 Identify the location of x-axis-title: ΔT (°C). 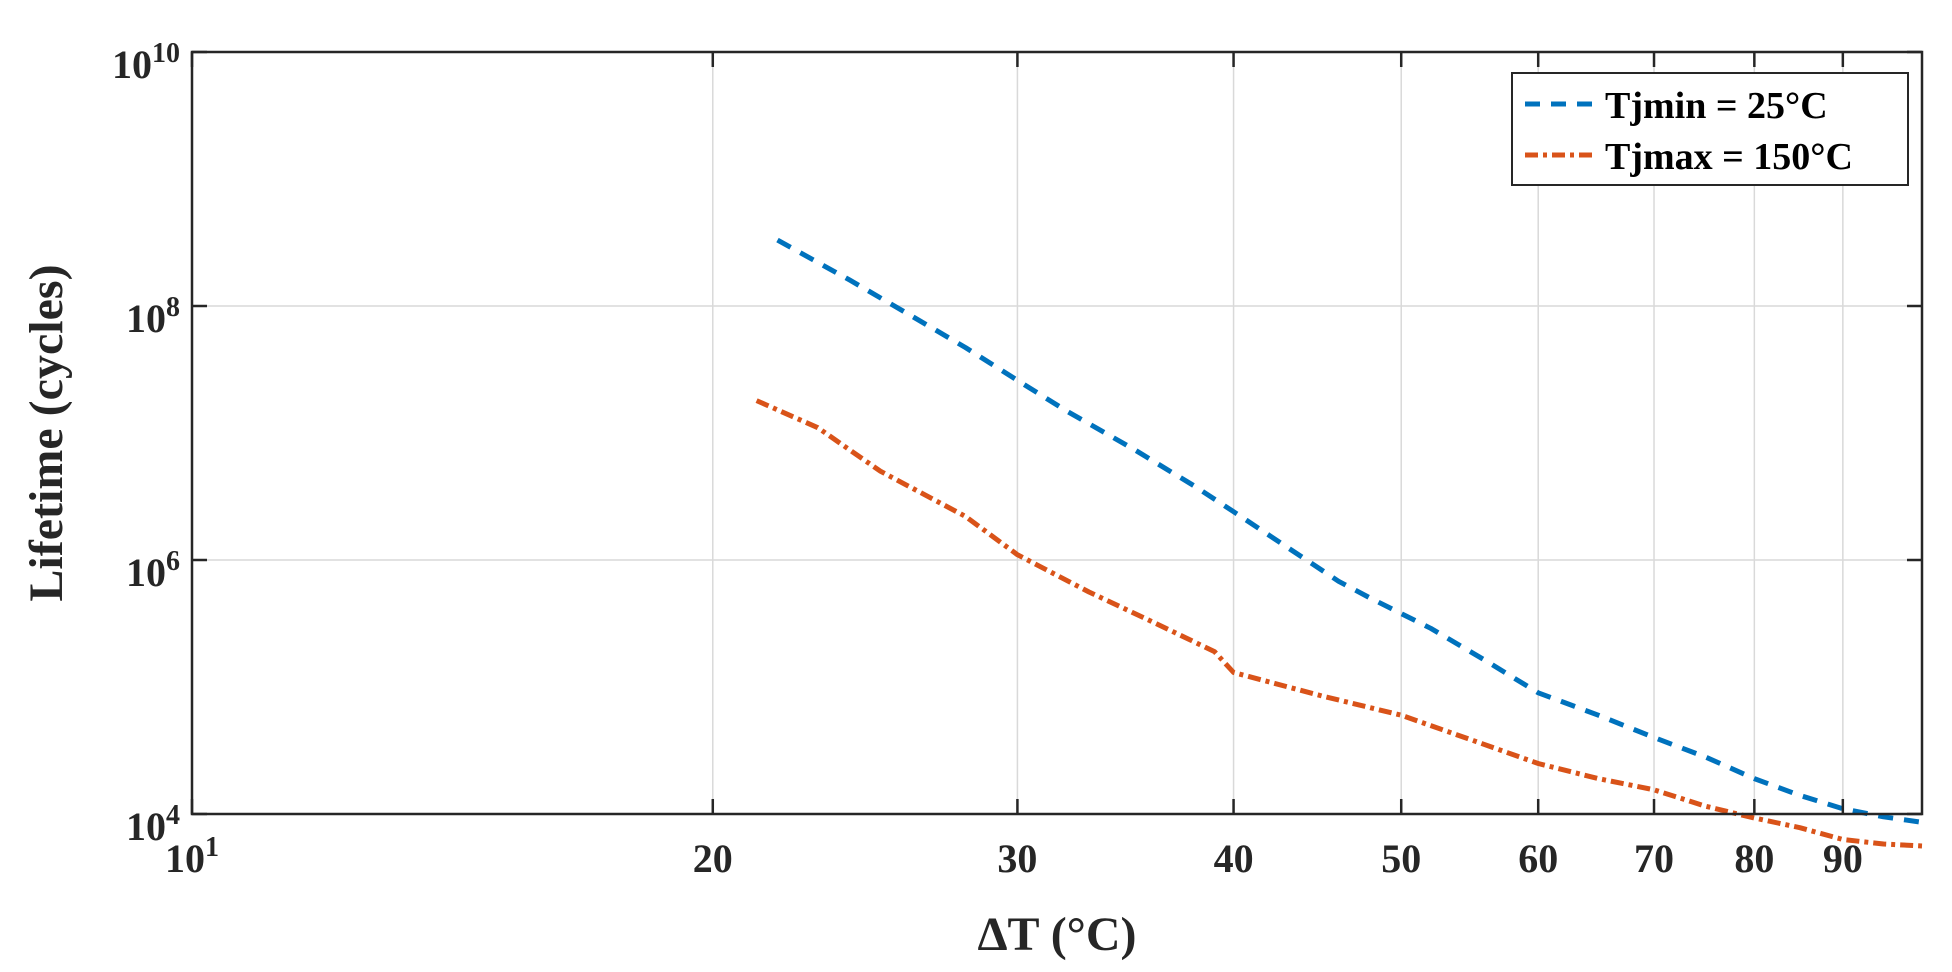
(1056, 934).